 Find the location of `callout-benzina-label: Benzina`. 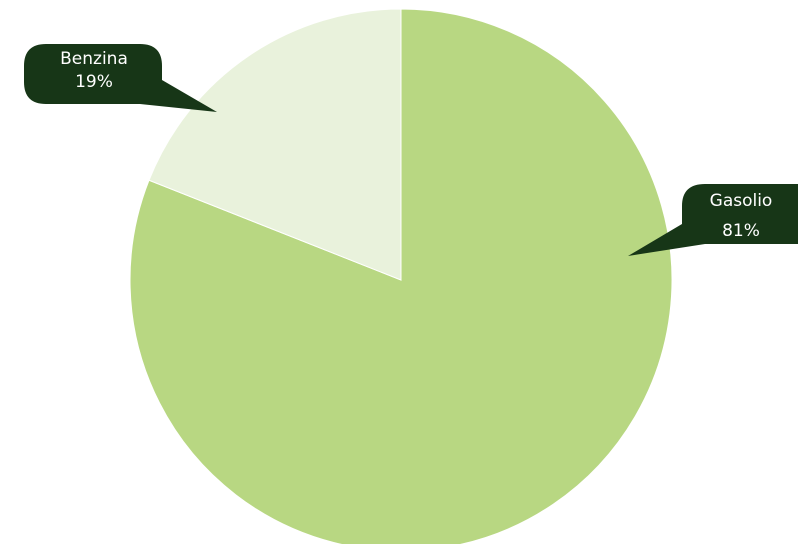

callout-benzina-label: Benzina is located at coordinates (94, 59).